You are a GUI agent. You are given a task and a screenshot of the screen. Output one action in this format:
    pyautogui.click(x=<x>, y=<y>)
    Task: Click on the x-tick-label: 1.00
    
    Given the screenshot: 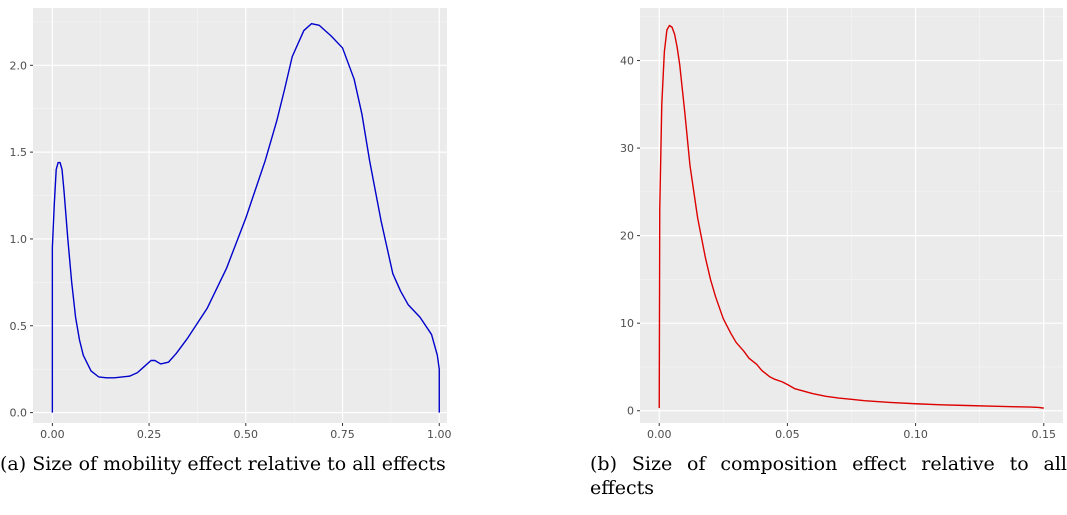 What is the action you would take?
    pyautogui.click(x=439, y=434)
    